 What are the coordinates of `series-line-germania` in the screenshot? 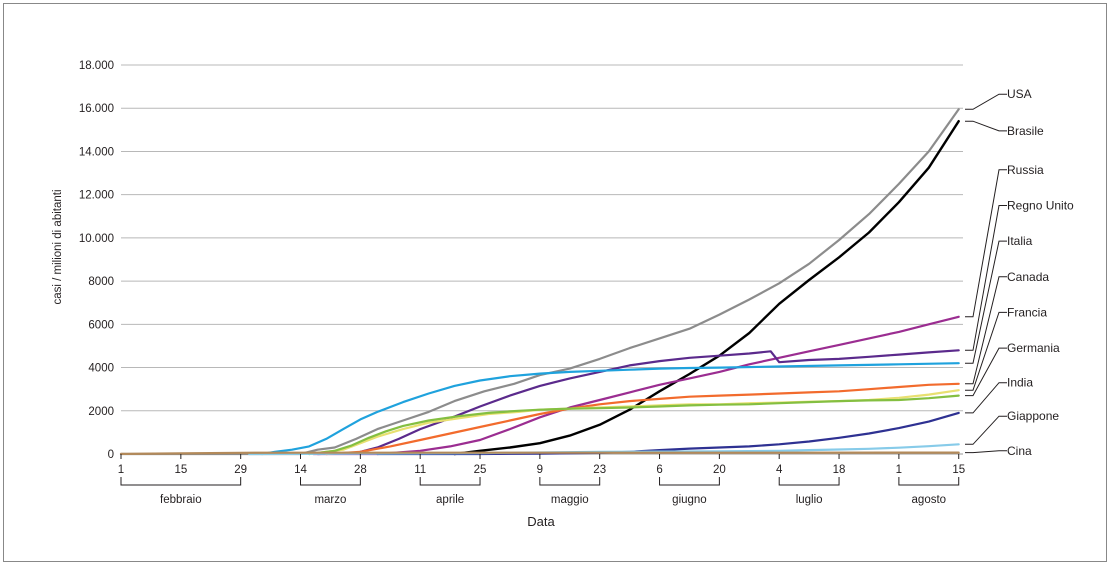 It's located at (634, 425).